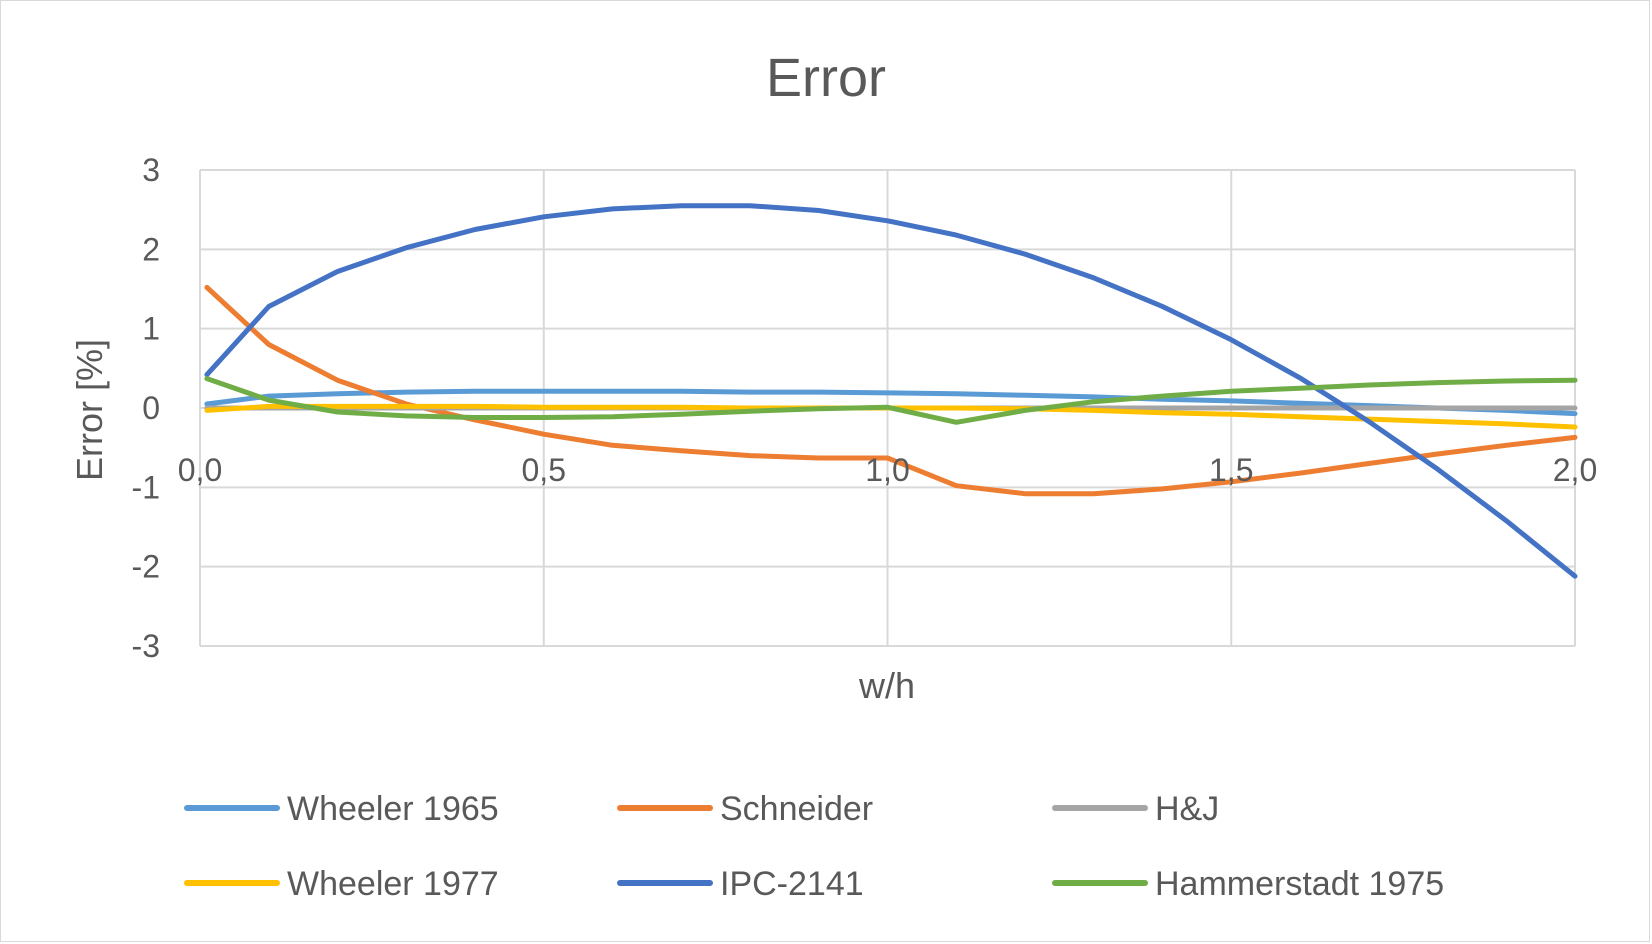 The width and height of the screenshot is (1652, 944). I want to click on y-tick-label: -2, so click(146, 567).